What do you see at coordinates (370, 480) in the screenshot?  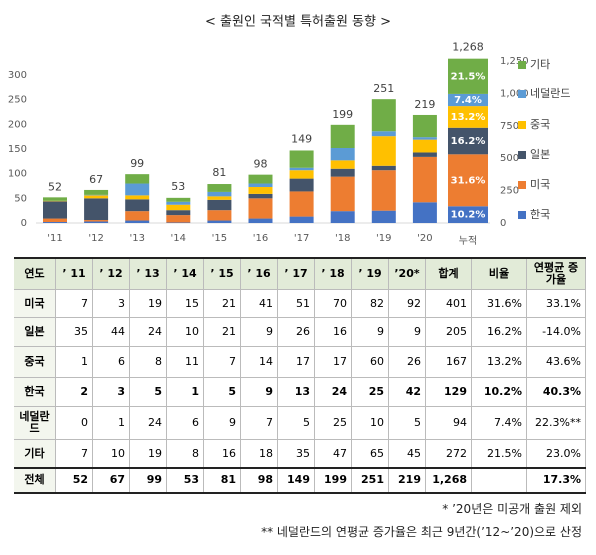 I see `table-cell: 251` at bounding box center [370, 480].